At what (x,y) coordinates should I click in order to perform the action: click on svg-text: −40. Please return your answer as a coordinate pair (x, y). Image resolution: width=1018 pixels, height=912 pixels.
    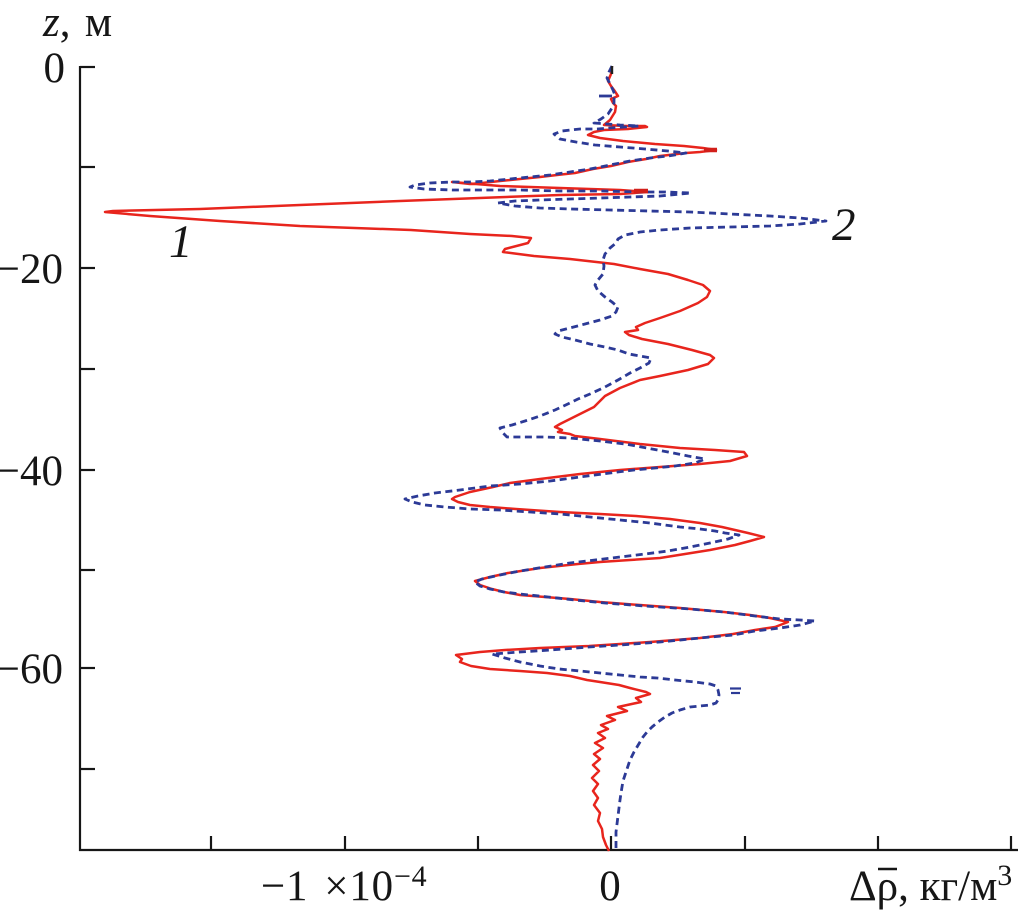
    Looking at the image, I should click on (31, 471).